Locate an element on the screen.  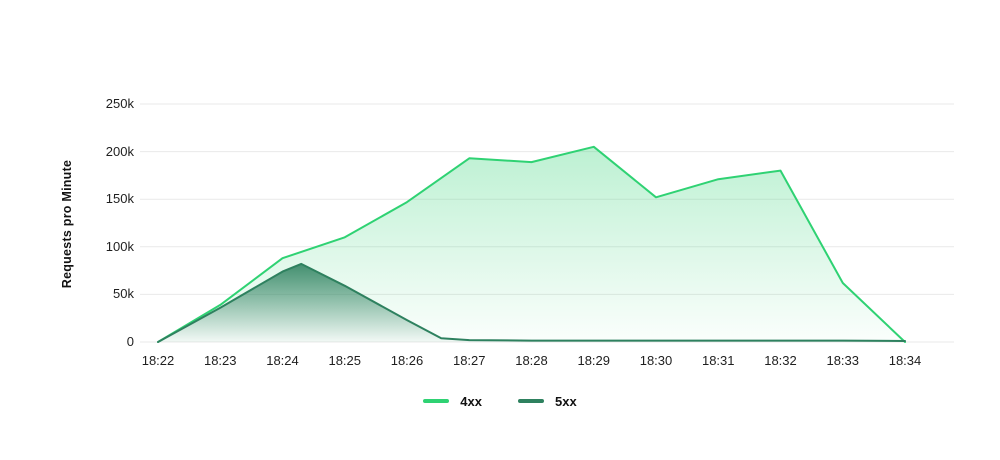
x-tick-label: 18:30 is located at coordinates (656, 360).